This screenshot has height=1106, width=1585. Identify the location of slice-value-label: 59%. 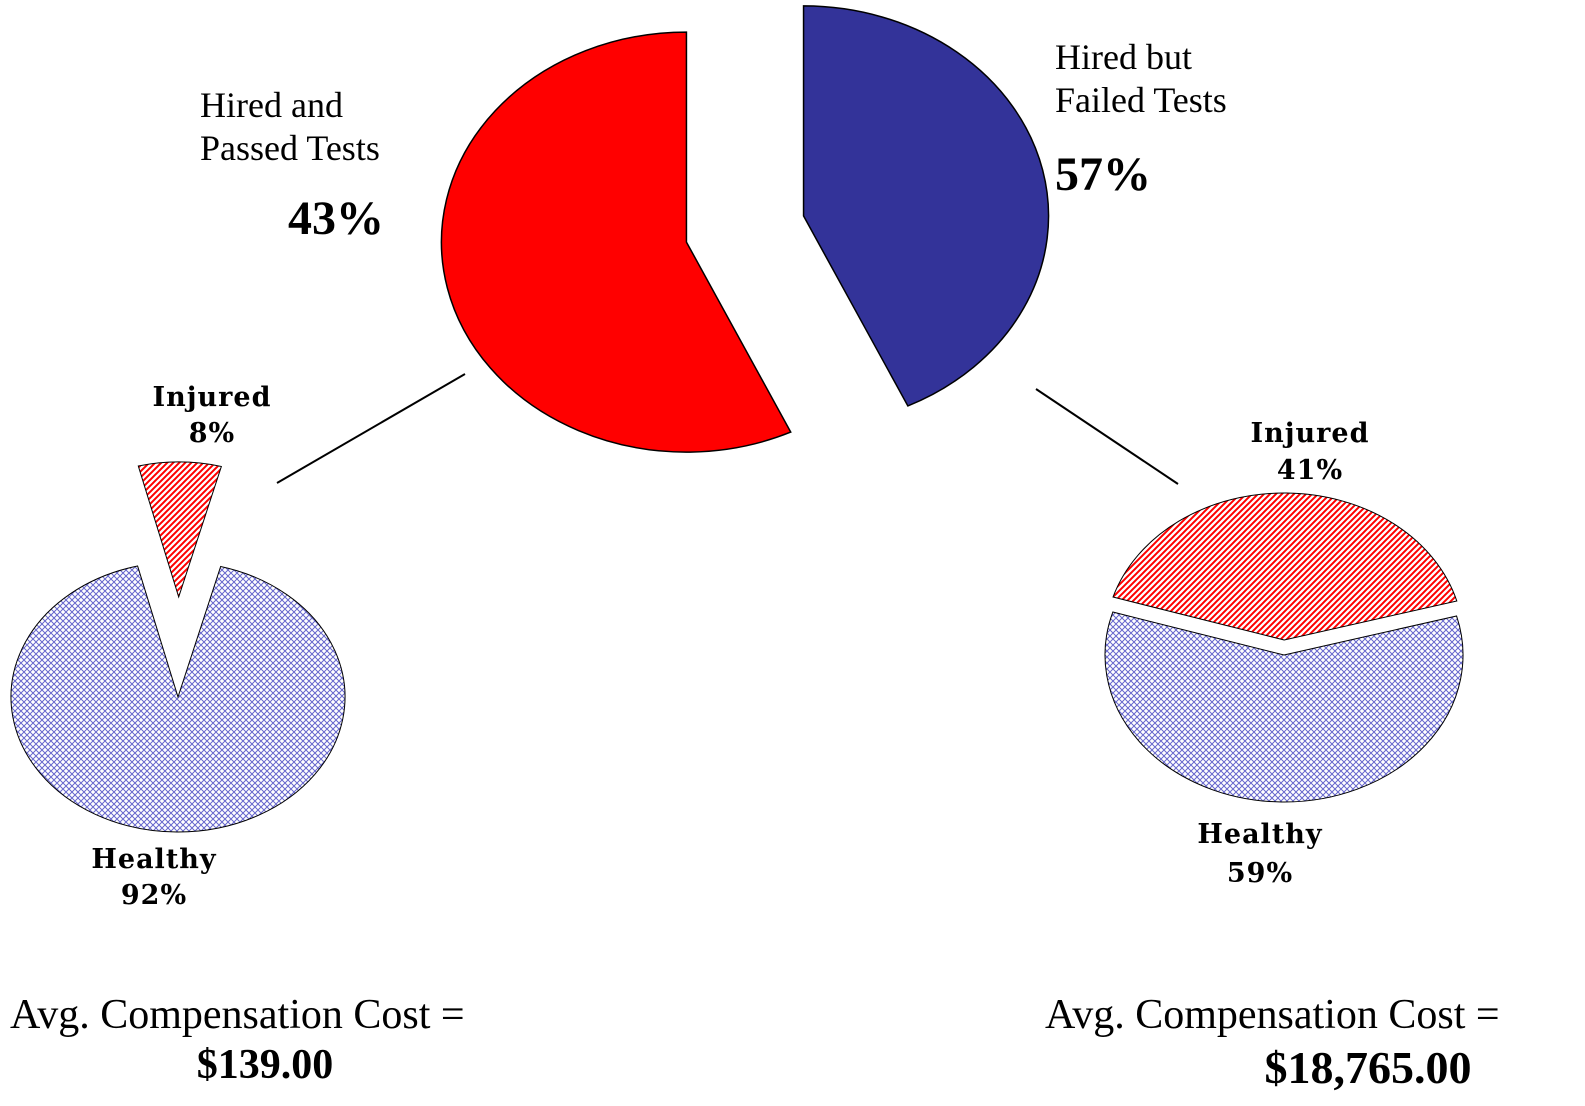
(1260, 873).